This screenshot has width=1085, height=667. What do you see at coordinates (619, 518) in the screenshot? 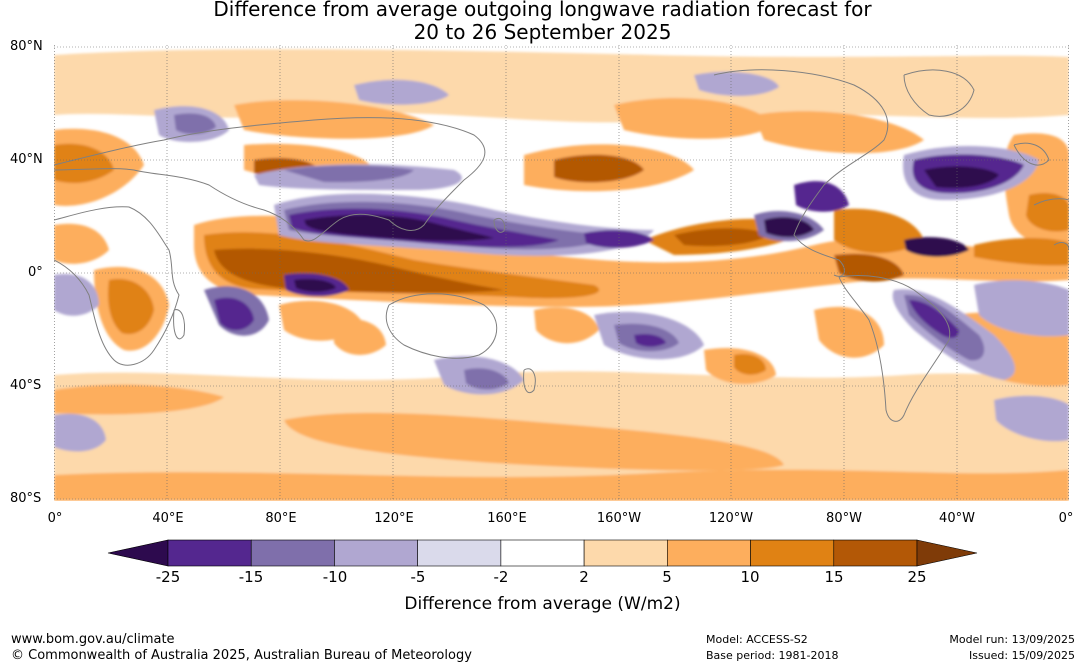
I see `lon-label-160w: 160°W` at bounding box center [619, 518].